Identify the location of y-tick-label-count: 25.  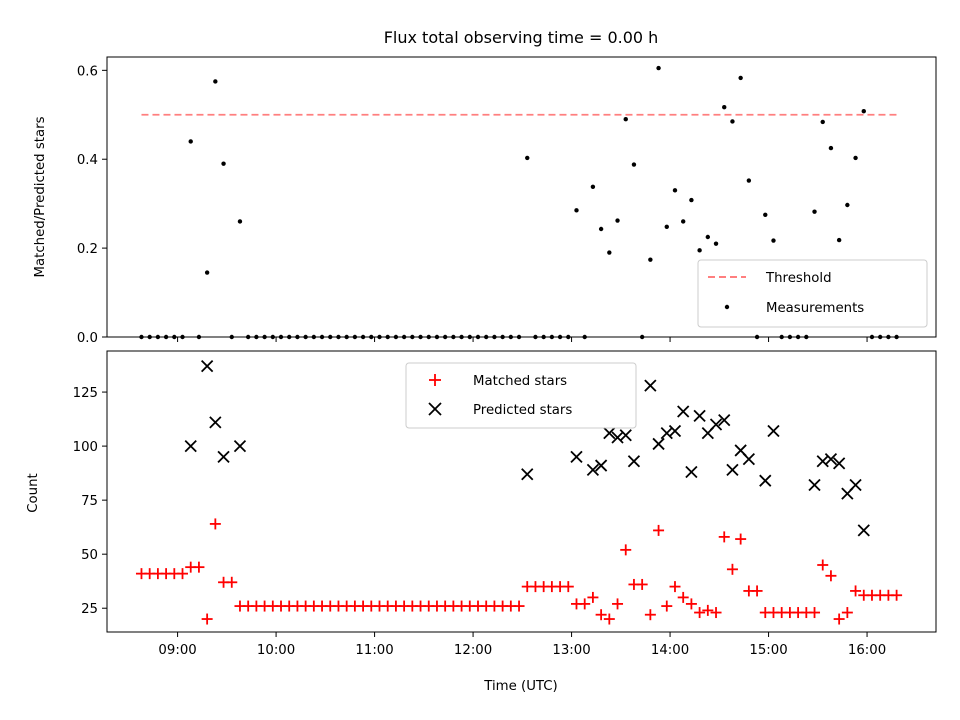
(89, 609).